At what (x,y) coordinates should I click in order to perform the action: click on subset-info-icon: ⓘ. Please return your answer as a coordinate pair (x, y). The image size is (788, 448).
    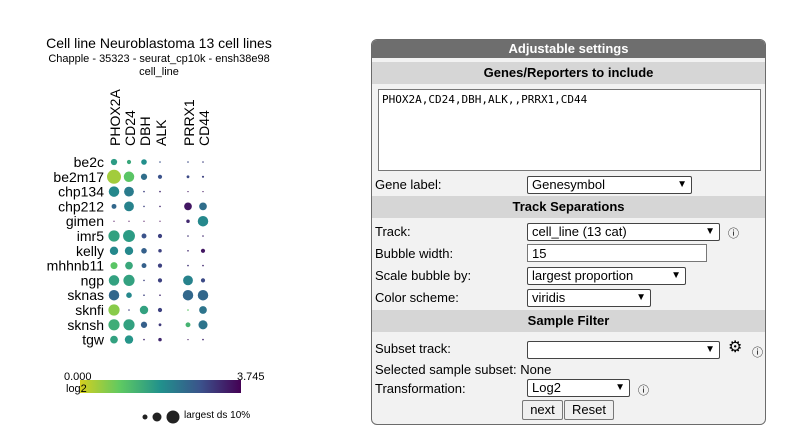
    Looking at the image, I should click on (757, 353).